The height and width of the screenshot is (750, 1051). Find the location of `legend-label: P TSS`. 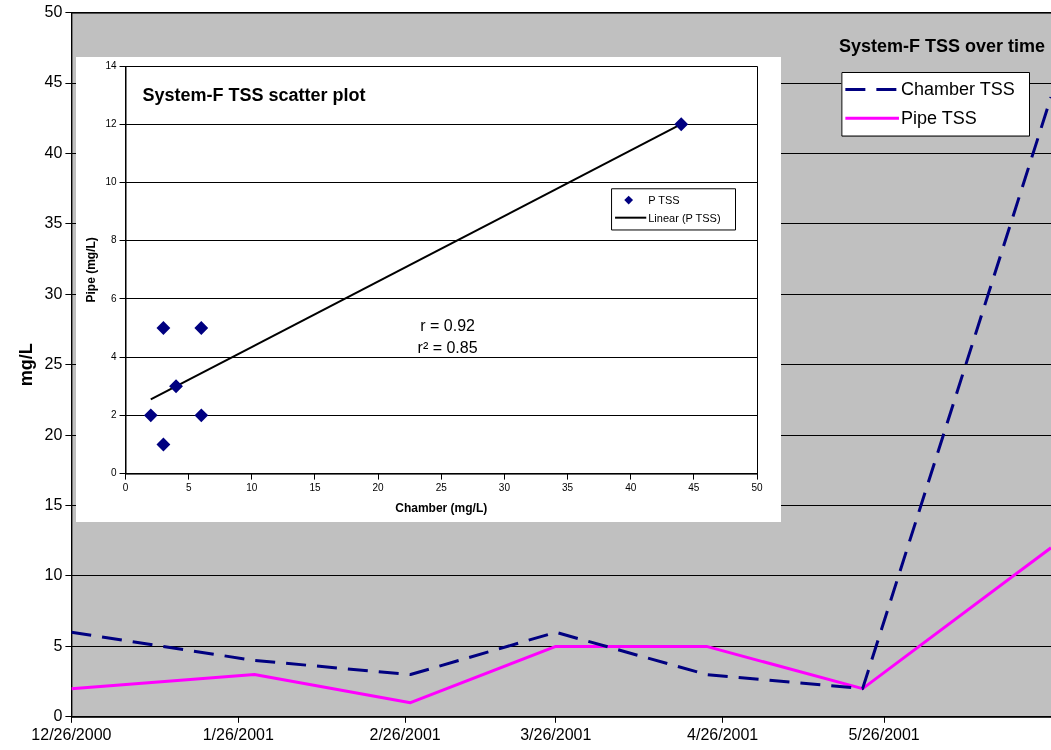

legend-label: P TSS is located at coordinates (664, 200).